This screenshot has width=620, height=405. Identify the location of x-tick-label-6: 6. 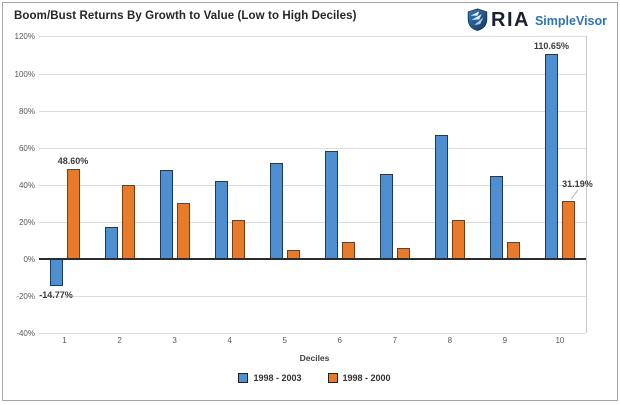
(339, 341).